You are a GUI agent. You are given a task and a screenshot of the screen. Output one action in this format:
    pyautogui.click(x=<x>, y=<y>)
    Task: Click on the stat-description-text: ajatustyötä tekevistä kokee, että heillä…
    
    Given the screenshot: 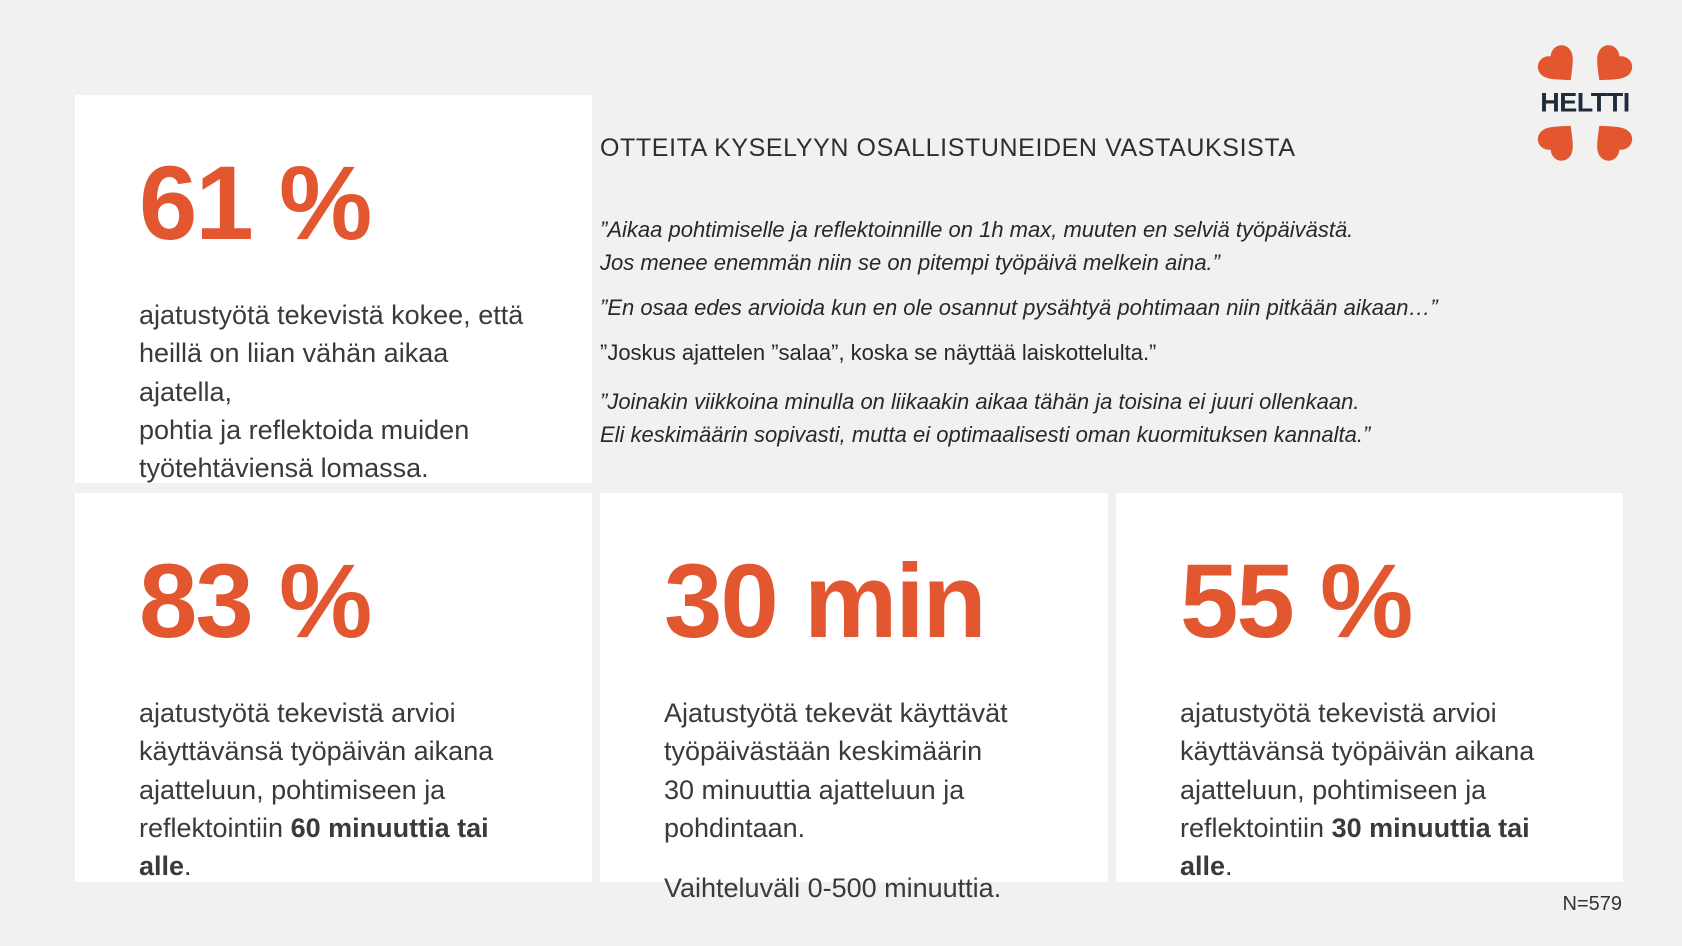 What is the action you would take?
    pyautogui.click(x=331, y=392)
    